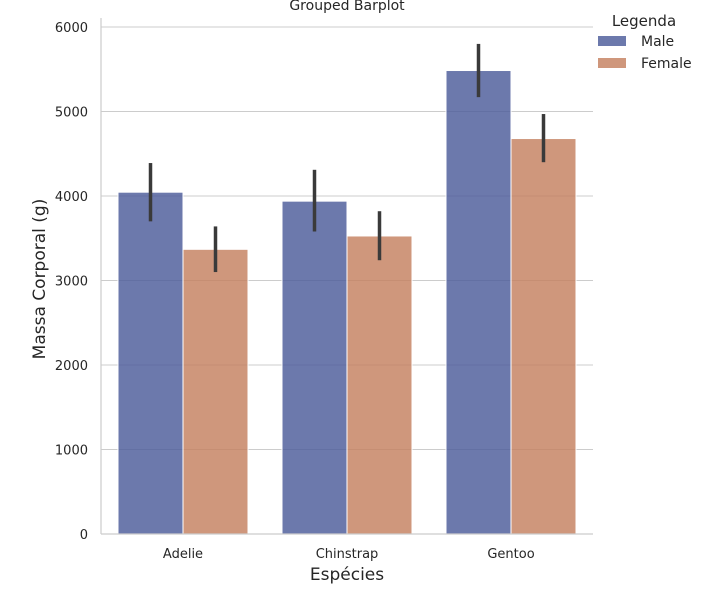  I want to click on y-tick-label: 5000, so click(71, 113).